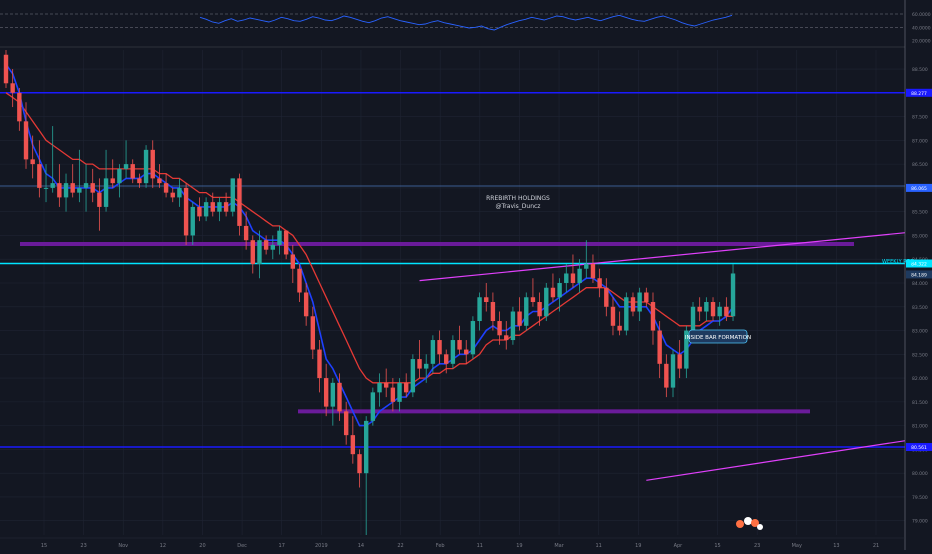 Image resolution: width=932 pixels, height=554 pixels. I want to click on time-tick-label: 23, so click(83, 546).